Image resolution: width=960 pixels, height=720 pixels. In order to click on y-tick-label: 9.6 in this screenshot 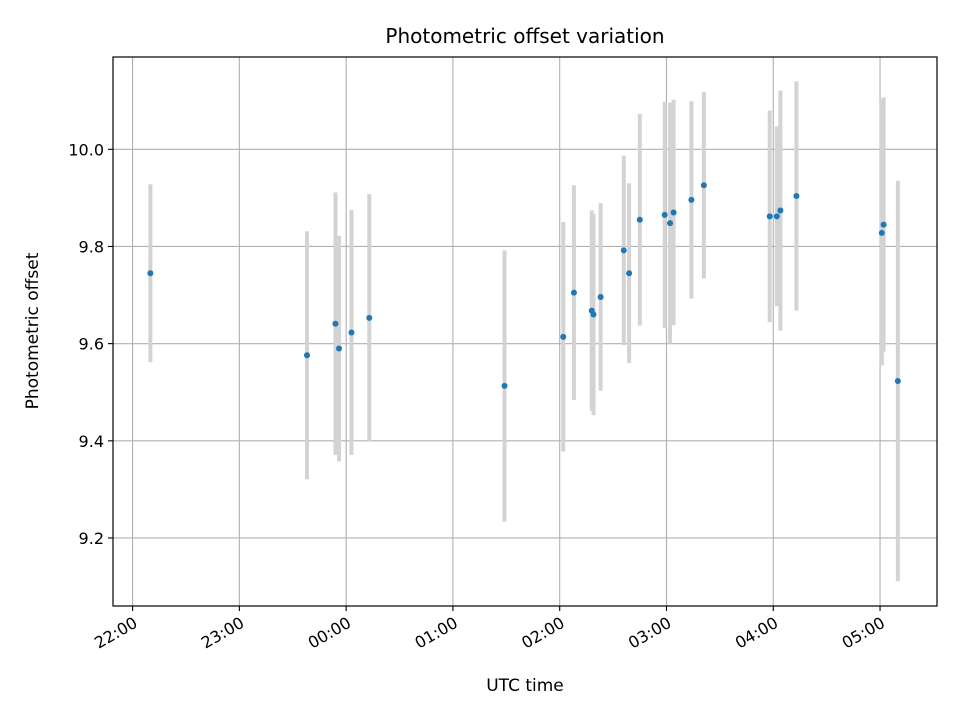, I will do `click(91, 344)`.